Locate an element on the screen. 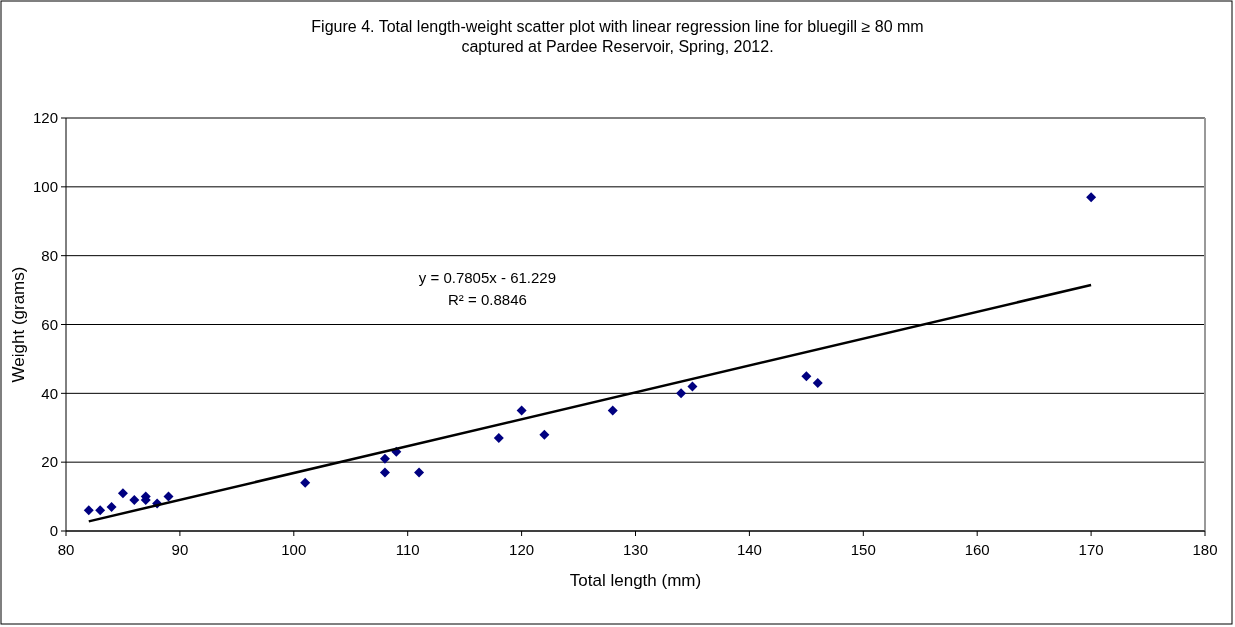  y-tick-label: 20 is located at coordinates (49, 462).